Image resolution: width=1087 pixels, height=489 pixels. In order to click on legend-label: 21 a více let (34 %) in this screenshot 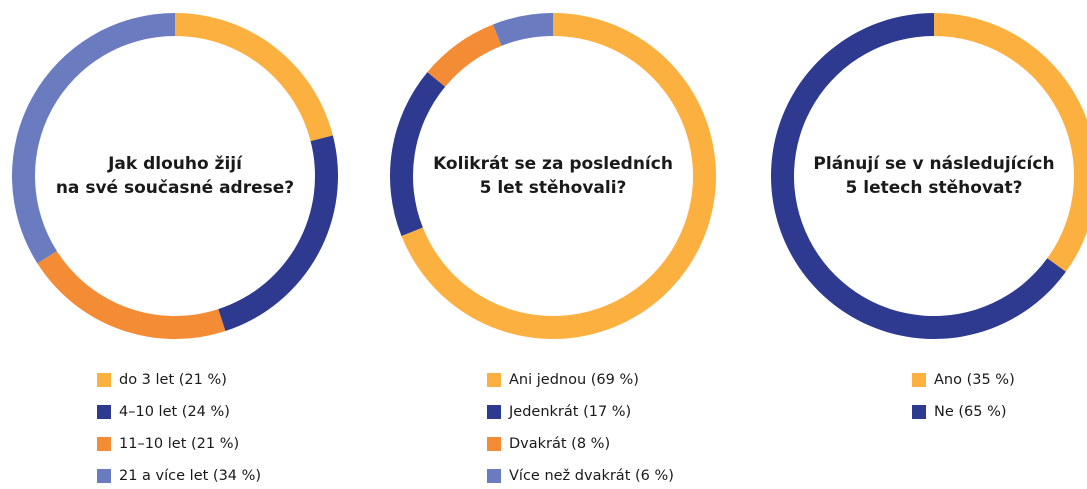, I will do `click(190, 476)`.